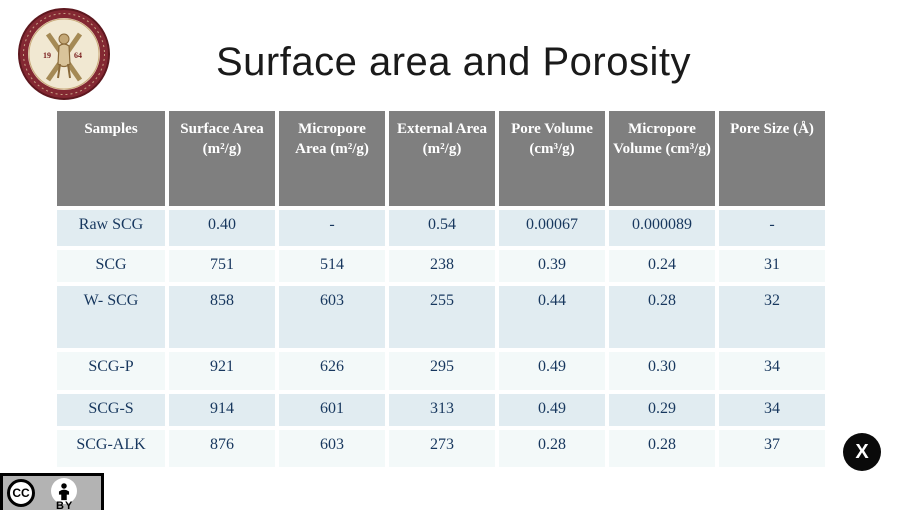 The height and width of the screenshot is (510, 907). I want to click on cell-value: 273, so click(442, 448).